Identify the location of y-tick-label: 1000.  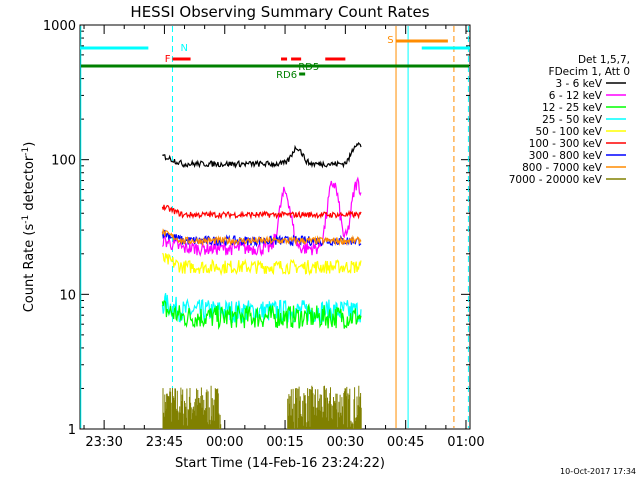
(59, 26).